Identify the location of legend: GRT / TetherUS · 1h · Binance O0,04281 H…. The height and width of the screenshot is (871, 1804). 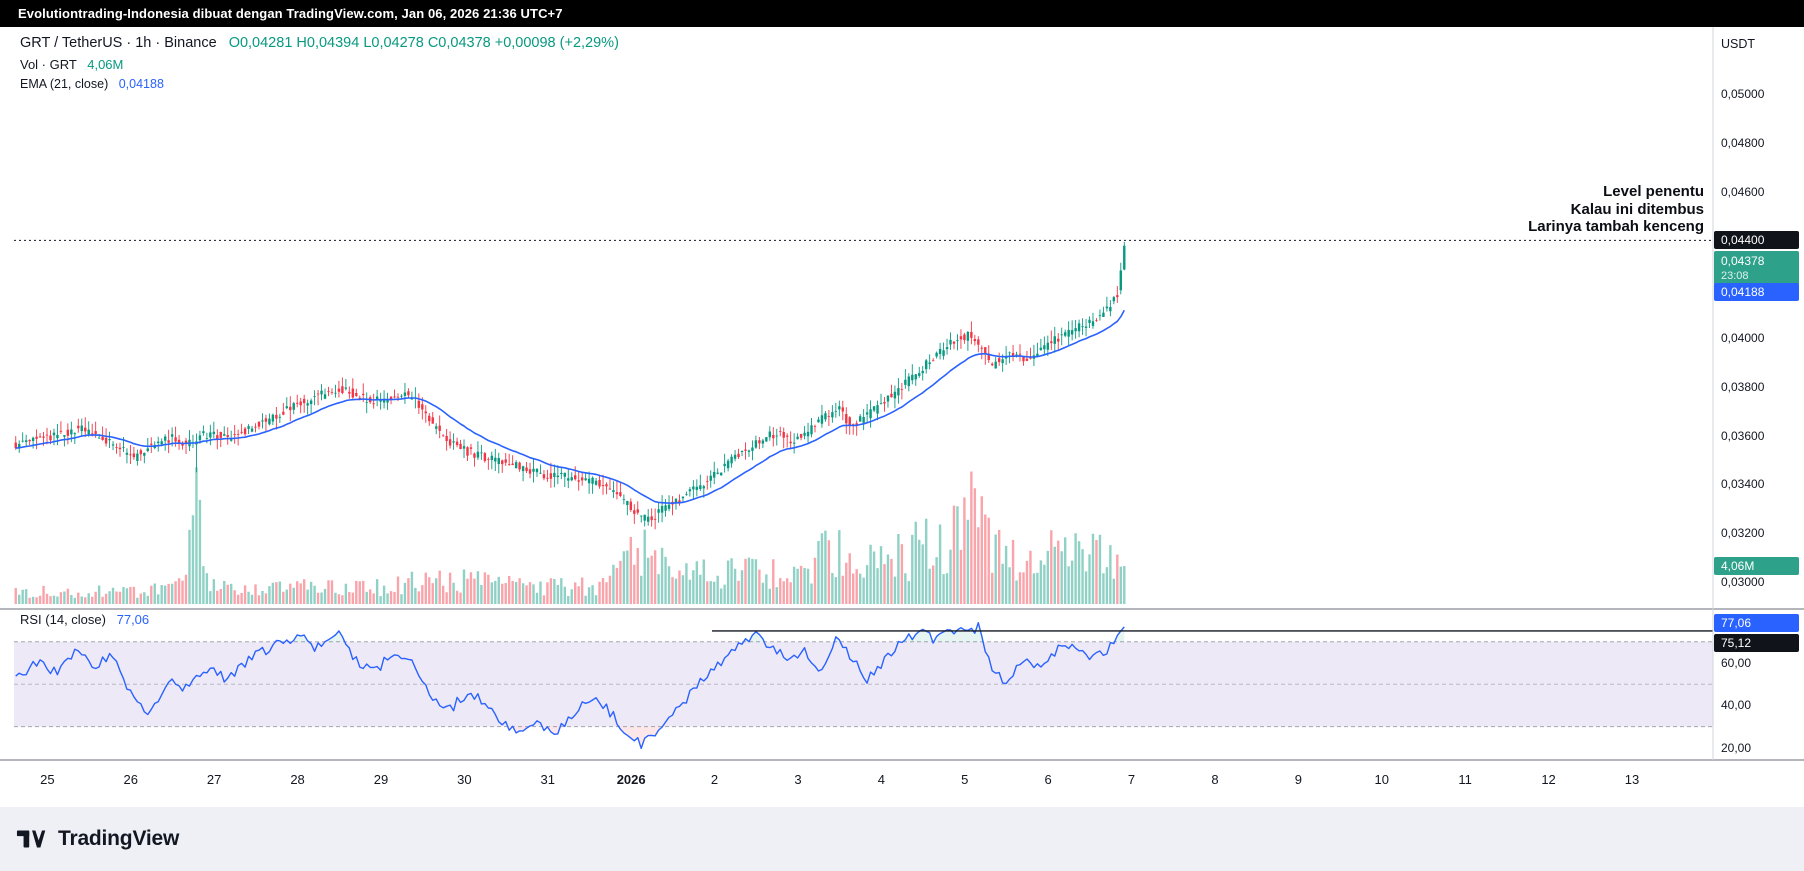
(319, 63).